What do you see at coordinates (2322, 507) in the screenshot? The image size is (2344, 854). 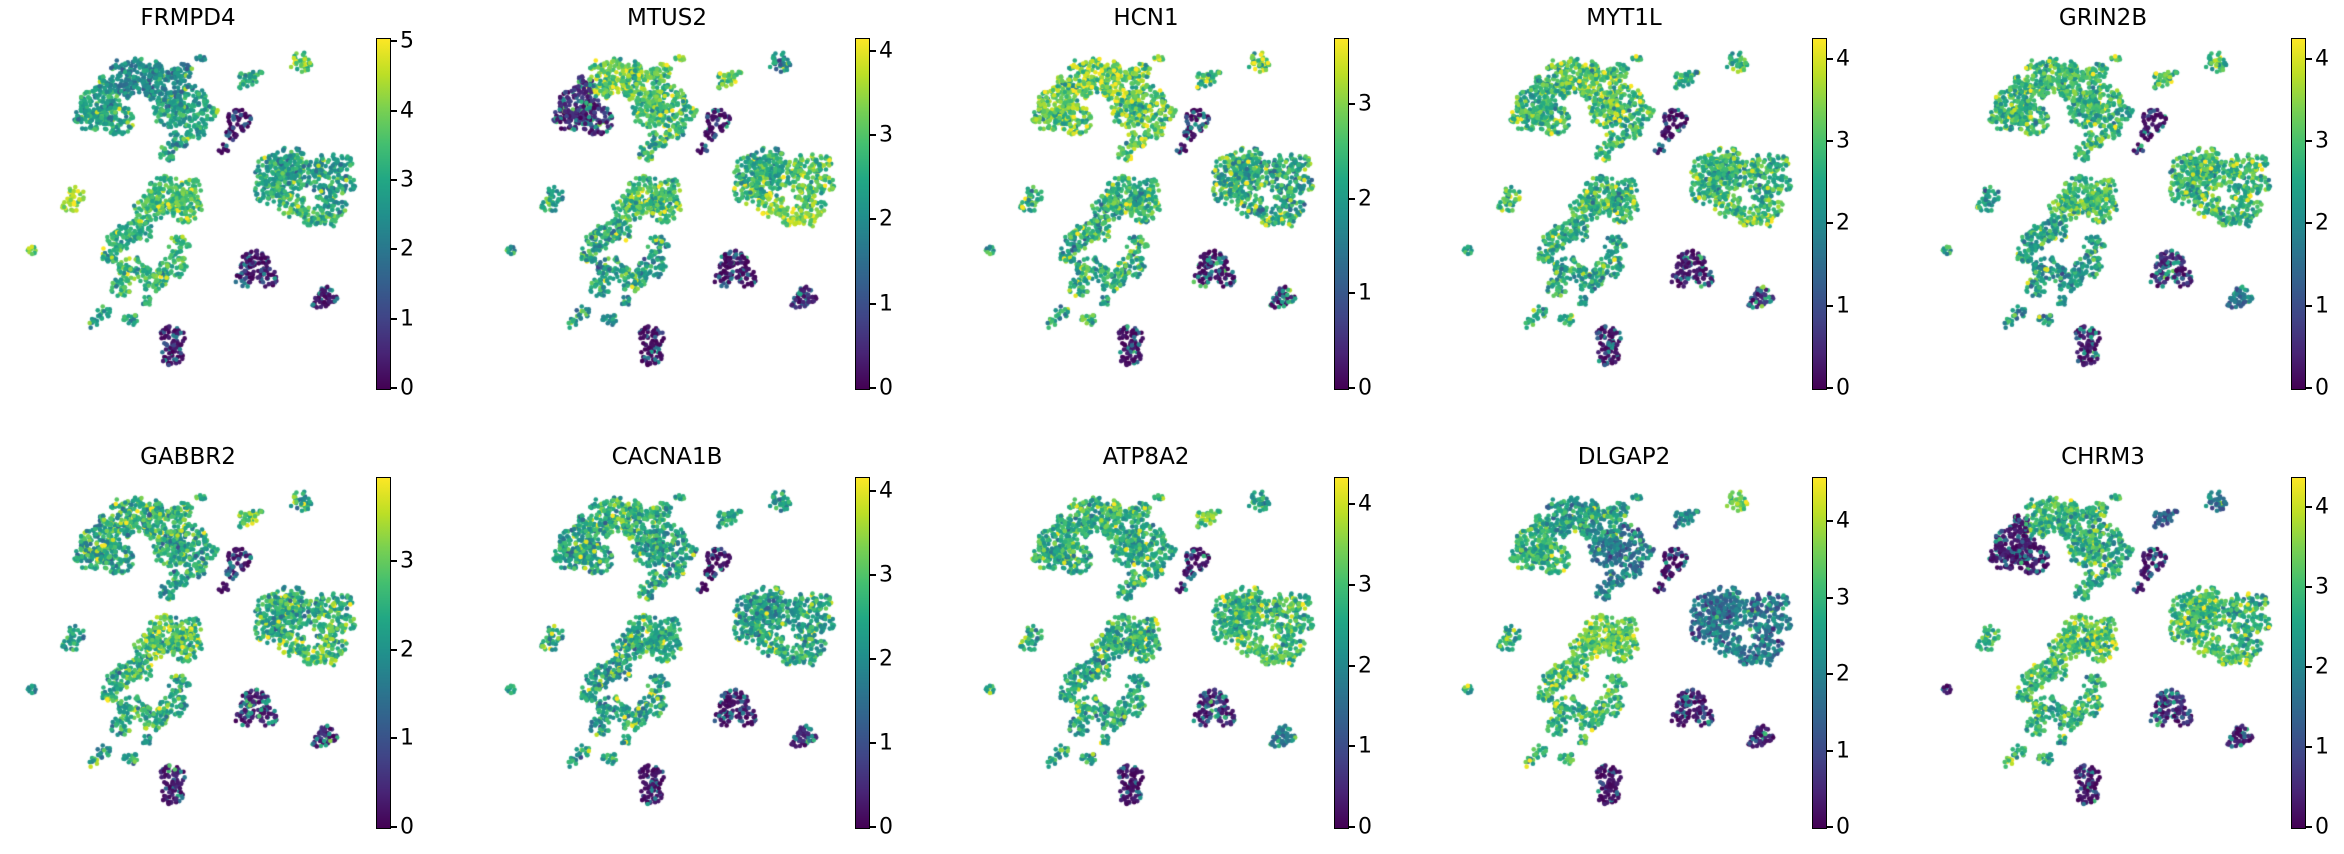 I see `colorbar-tick-label-CHRM3-4: 4` at bounding box center [2322, 507].